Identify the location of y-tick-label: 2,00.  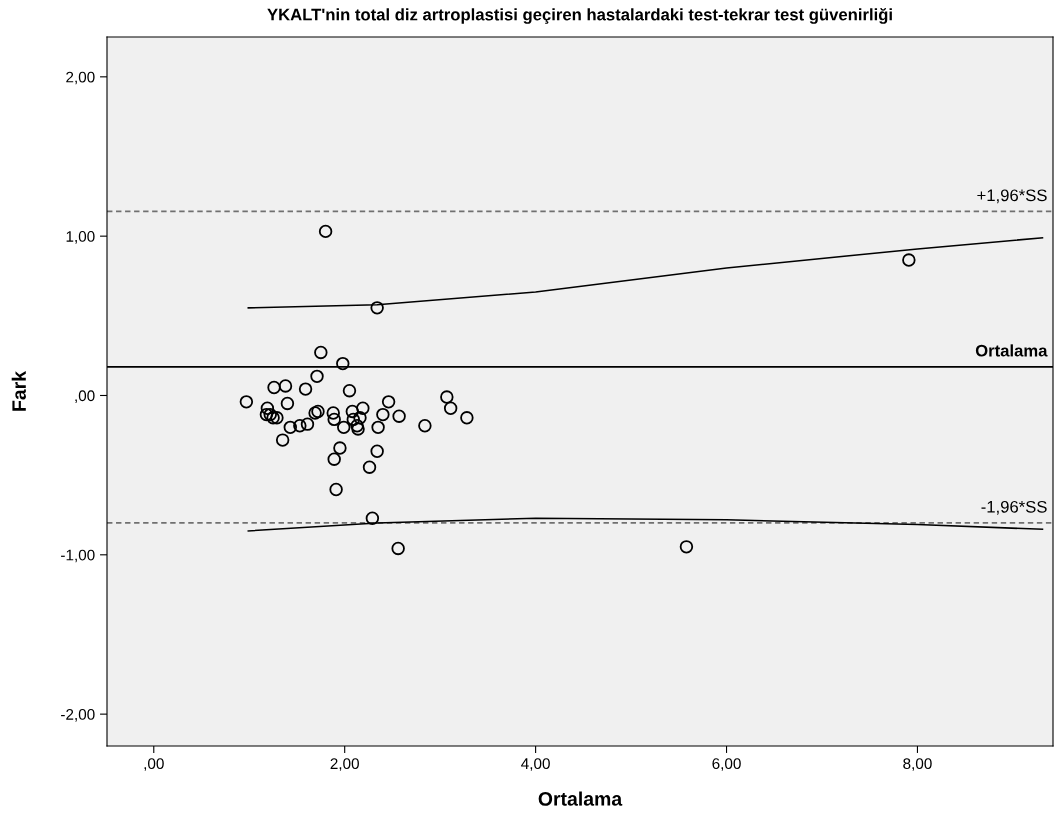
(80, 78).